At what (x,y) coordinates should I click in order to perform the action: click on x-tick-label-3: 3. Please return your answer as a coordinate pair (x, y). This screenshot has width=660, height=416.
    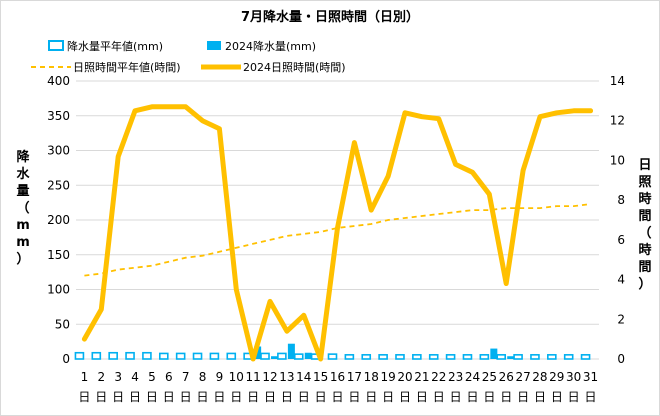
    Looking at the image, I should click on (118, 377).